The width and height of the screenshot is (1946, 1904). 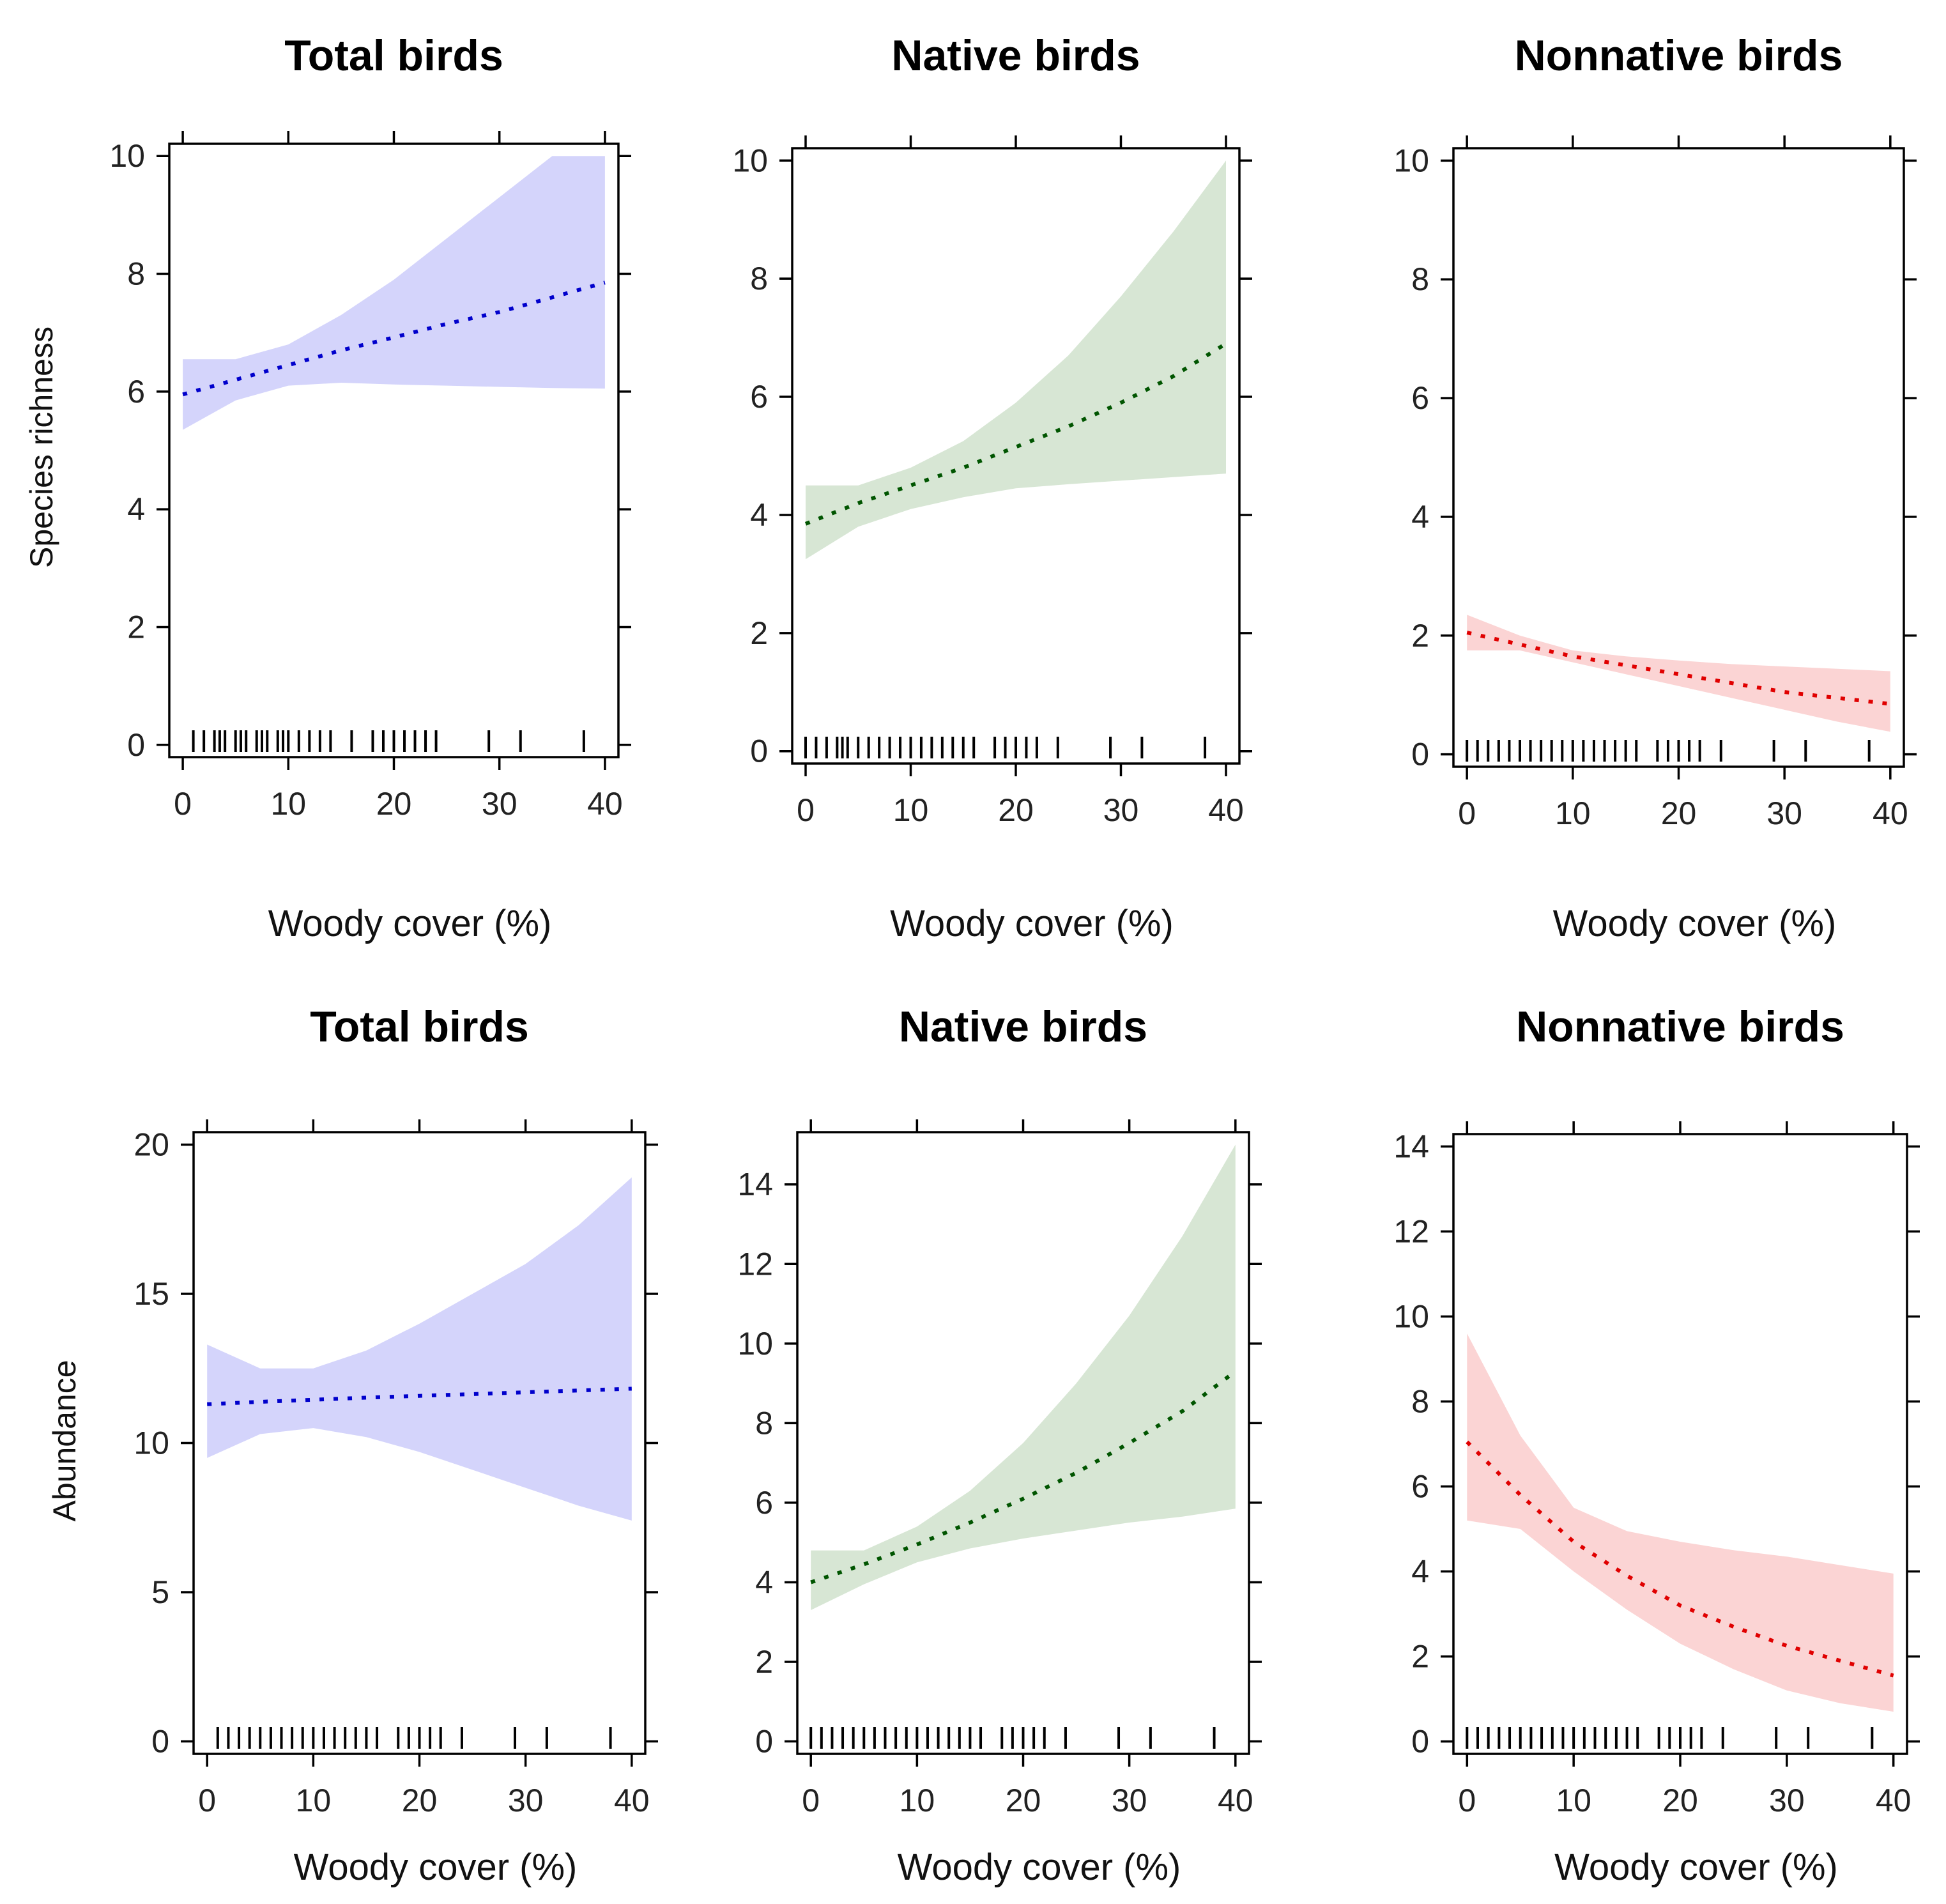 I want to click on panel-title: Native birds, so click(x=1023, y=1026).